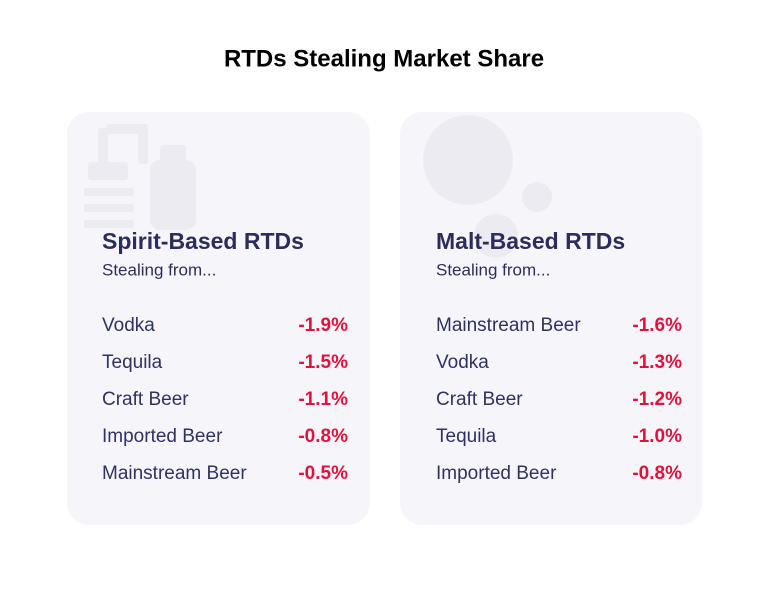 This screenshot has width=768, height=594. Describe the element at coordinates (140, 177) in the screenshot. I see `spirit-icon` at that location.